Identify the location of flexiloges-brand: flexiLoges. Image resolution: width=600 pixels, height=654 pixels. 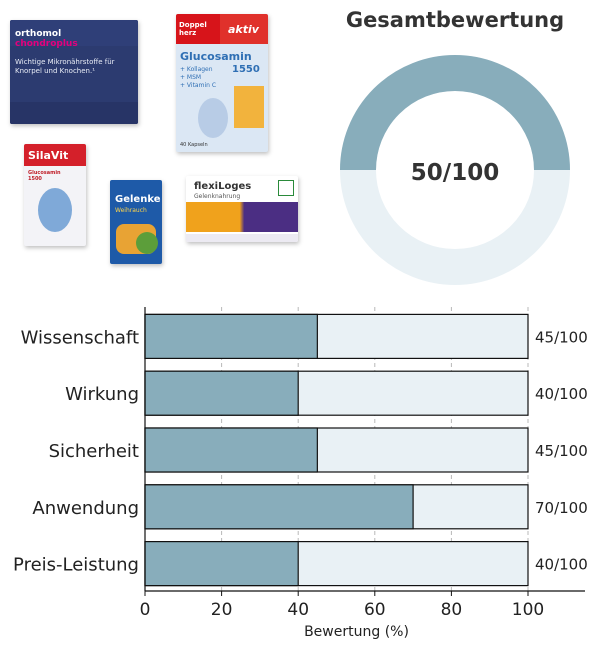
(223, 186).